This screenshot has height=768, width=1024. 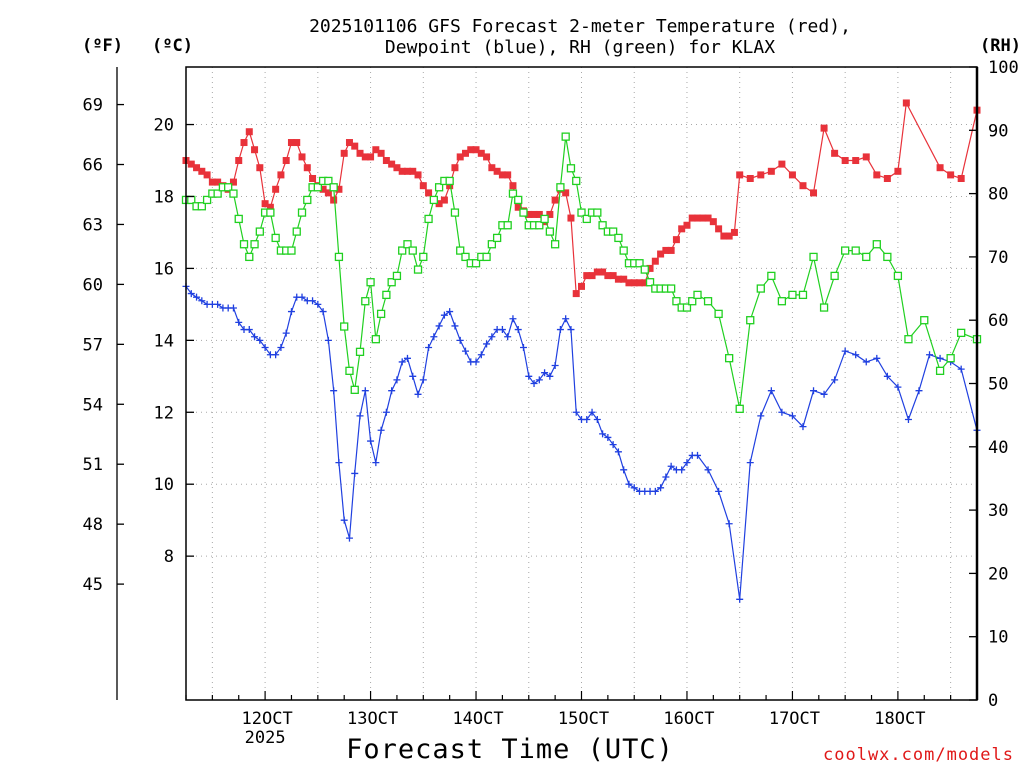 What do you see at coordinates (583, 719) in the screenshot?
I see `x-tick-label: 15OCT` at bounding box center [583, 719].